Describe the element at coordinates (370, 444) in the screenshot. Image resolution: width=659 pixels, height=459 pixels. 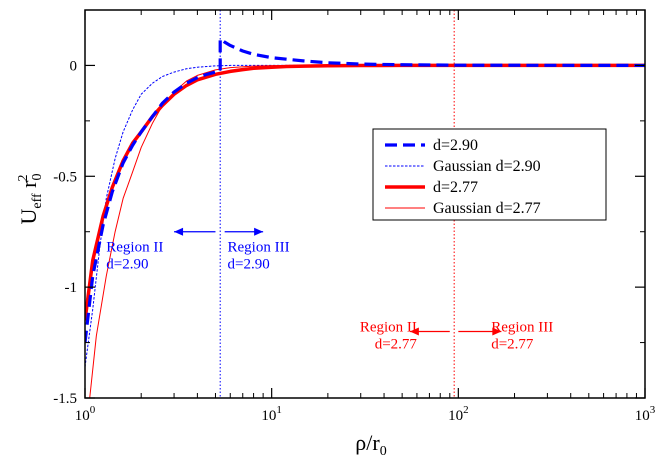
I see `x-axis-label: ρ/r0` at that location.